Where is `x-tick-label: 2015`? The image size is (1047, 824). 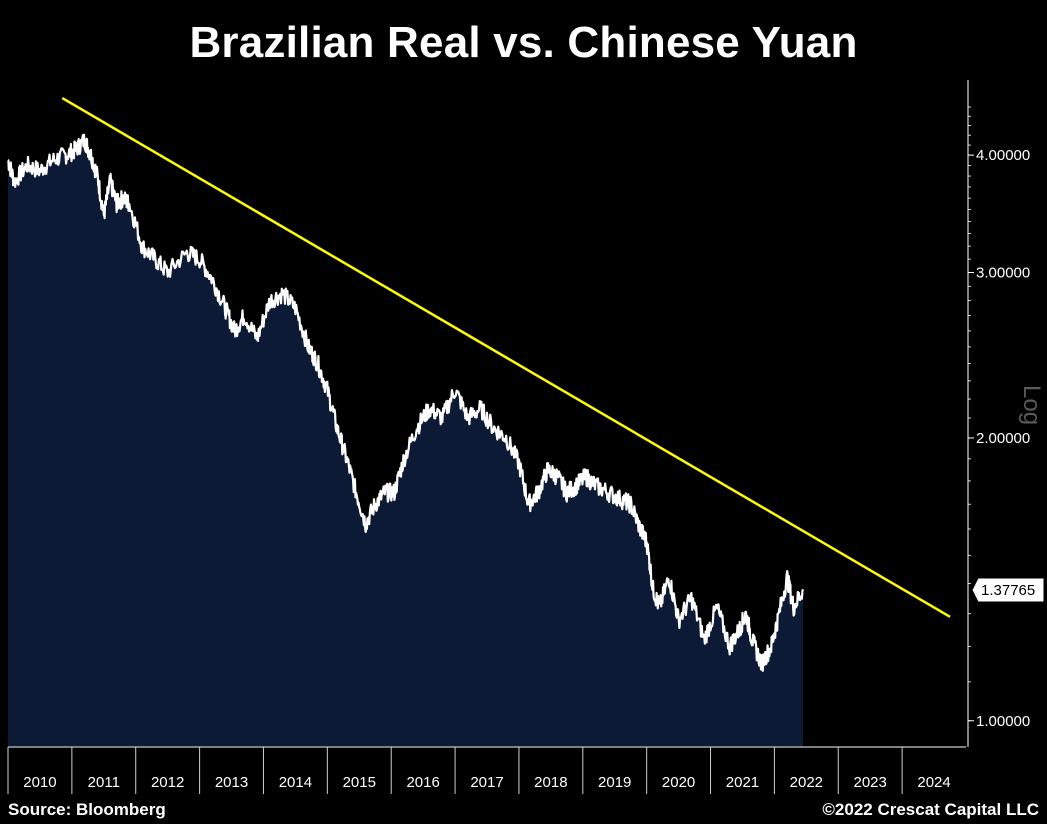 x-tick-label: 2015 is located at coordinates (359, 782).